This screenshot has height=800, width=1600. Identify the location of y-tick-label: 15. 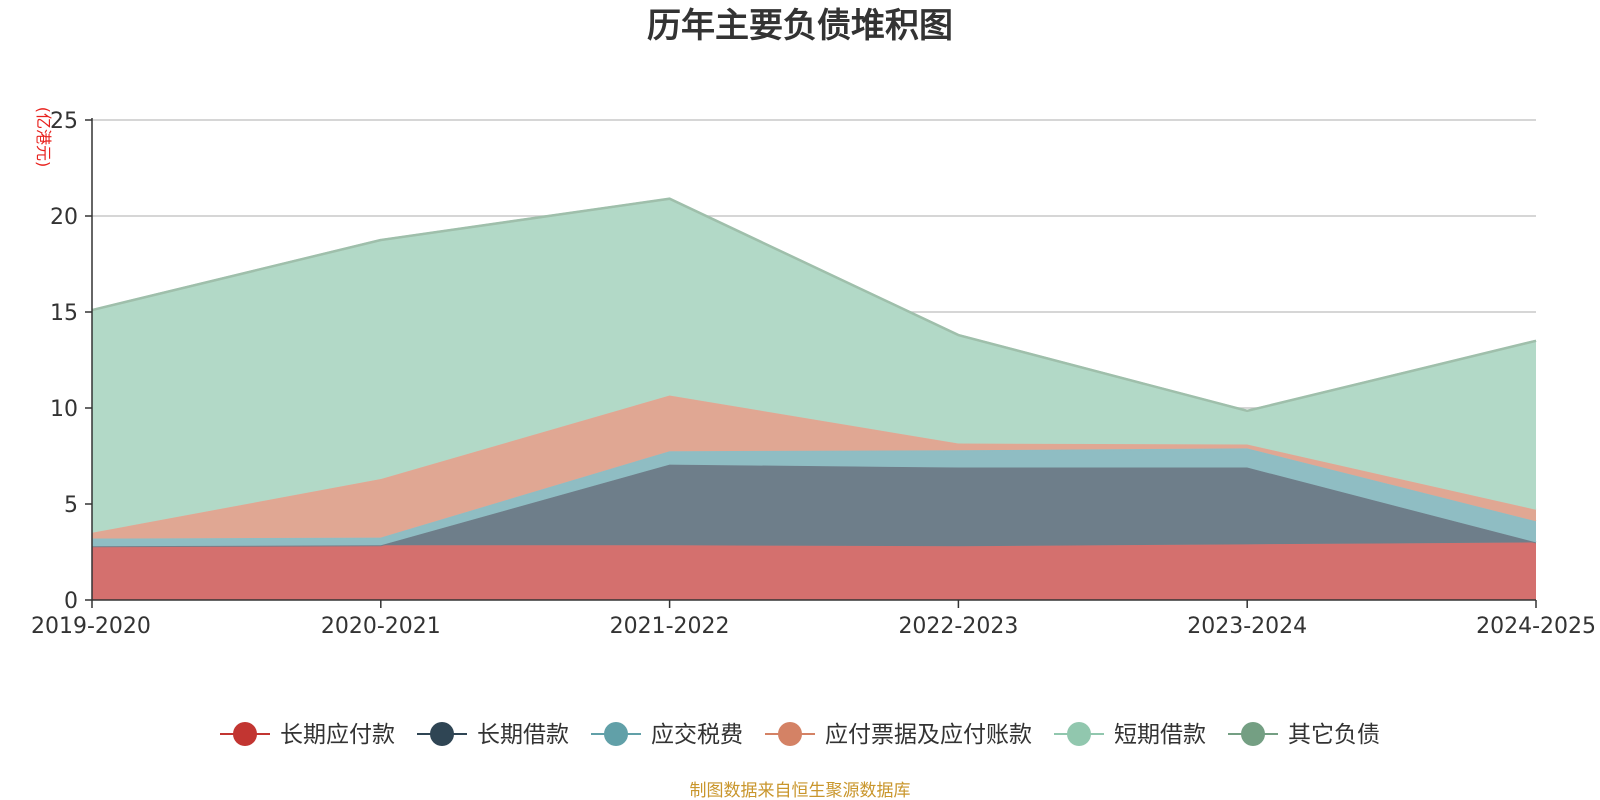
(64, 313).